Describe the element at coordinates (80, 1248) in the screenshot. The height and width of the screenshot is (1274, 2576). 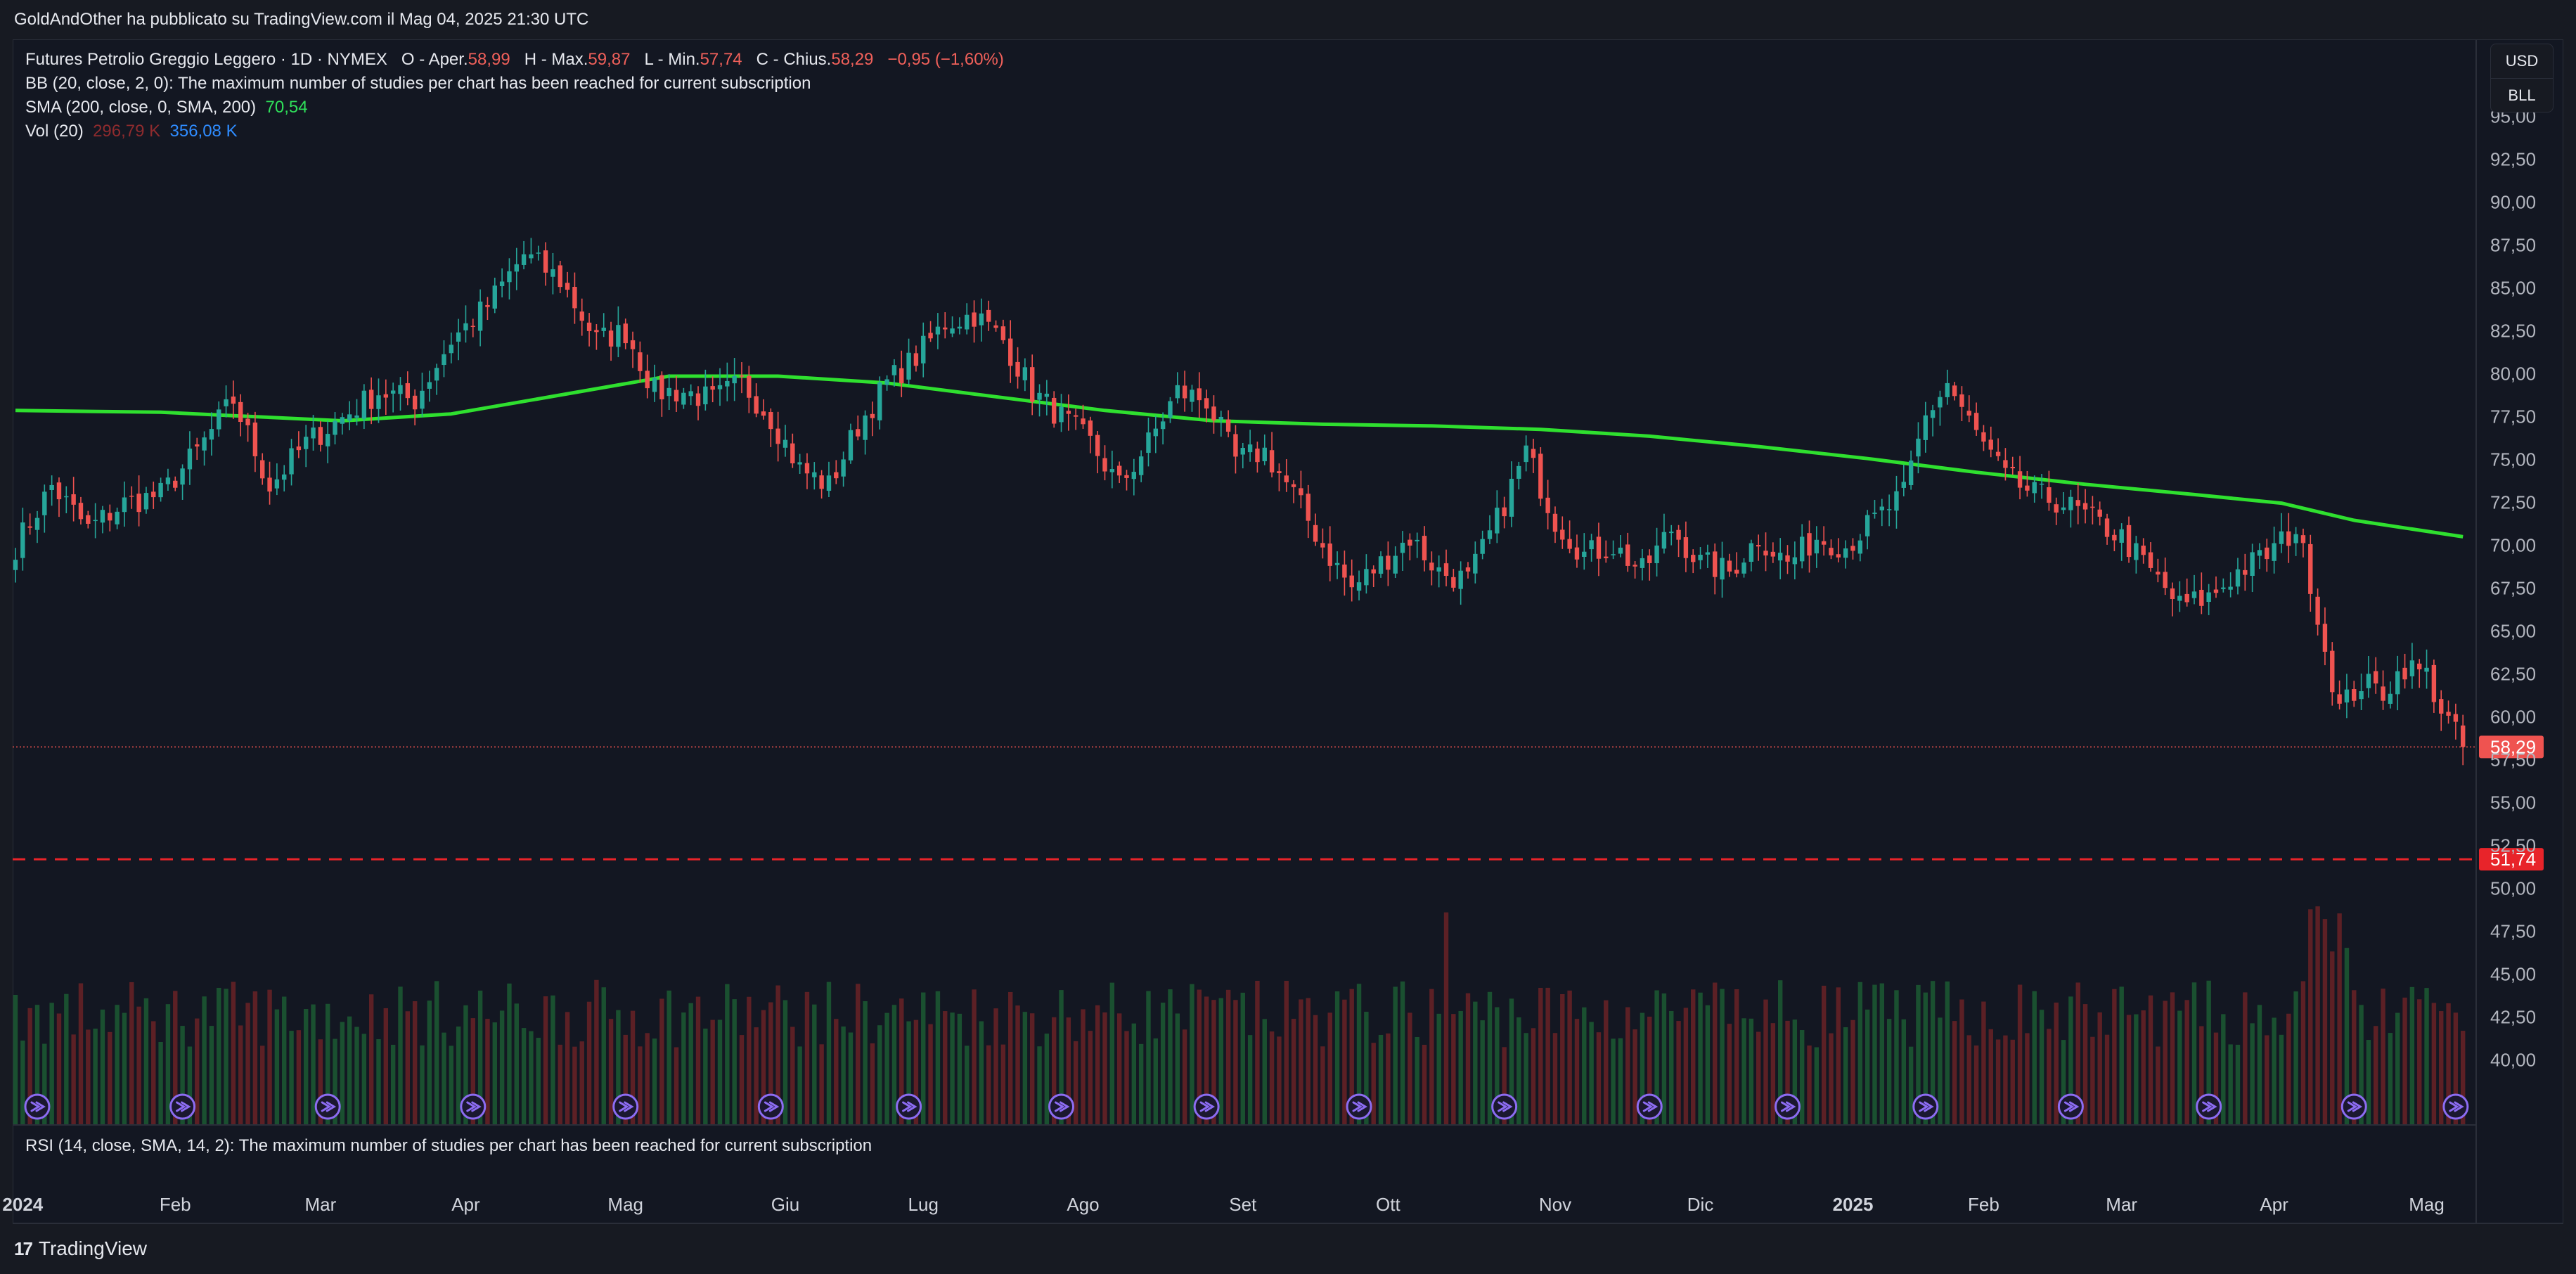
I see `footer-brand: 17 TradingView` at that location.